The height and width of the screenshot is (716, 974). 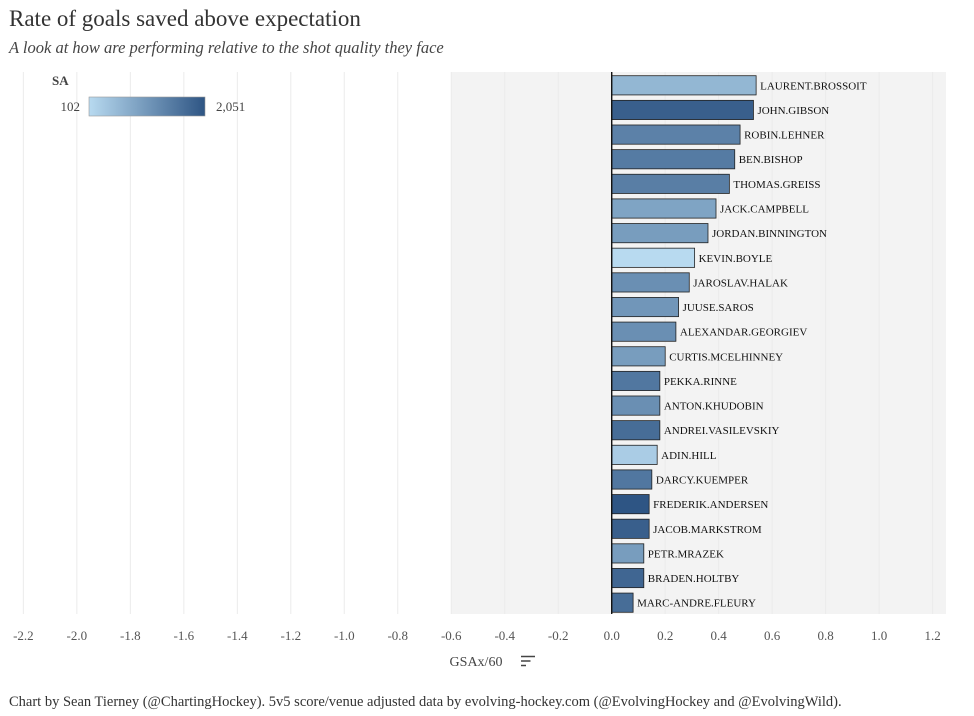 I want to click on x-tick-label: 0.4, so click(x=719, y=635).